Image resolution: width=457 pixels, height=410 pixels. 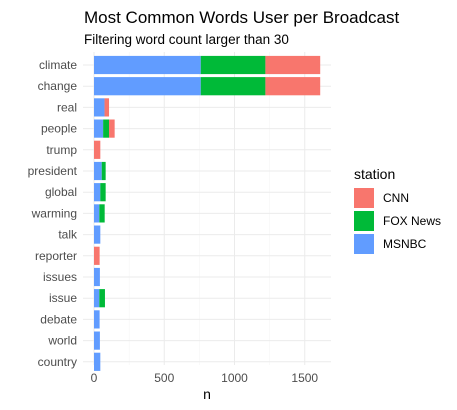 What do you see at coordinates (405, 244) in the screenshot?
I see `legend-label: MSNBC` at bounding box center [405, 244].